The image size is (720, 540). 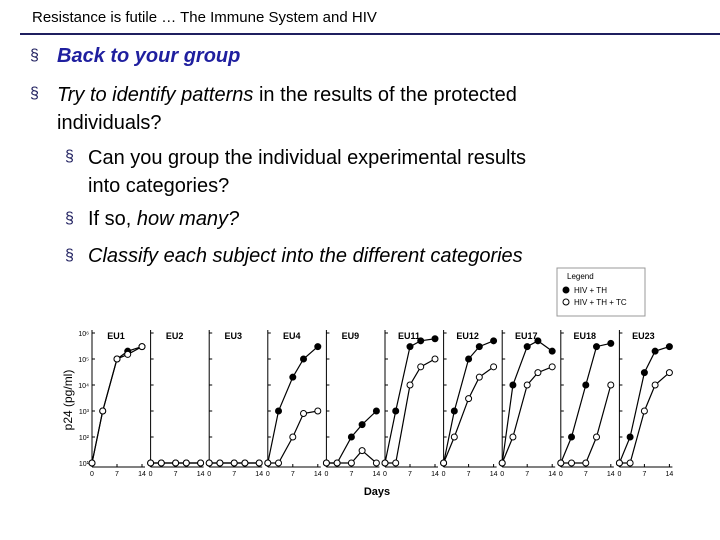 What do you see at coordinates (84, 464) in the screenshot?
I see `y-tick-label: 10¹` at bounding box center [84, 464].